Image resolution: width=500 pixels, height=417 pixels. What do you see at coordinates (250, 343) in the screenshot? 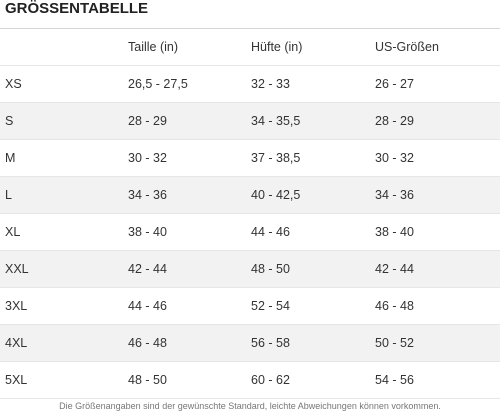
I see `table-row: 4XL 46 - 48 56 - 58 50 - 52` at bounding box center [250, 343].